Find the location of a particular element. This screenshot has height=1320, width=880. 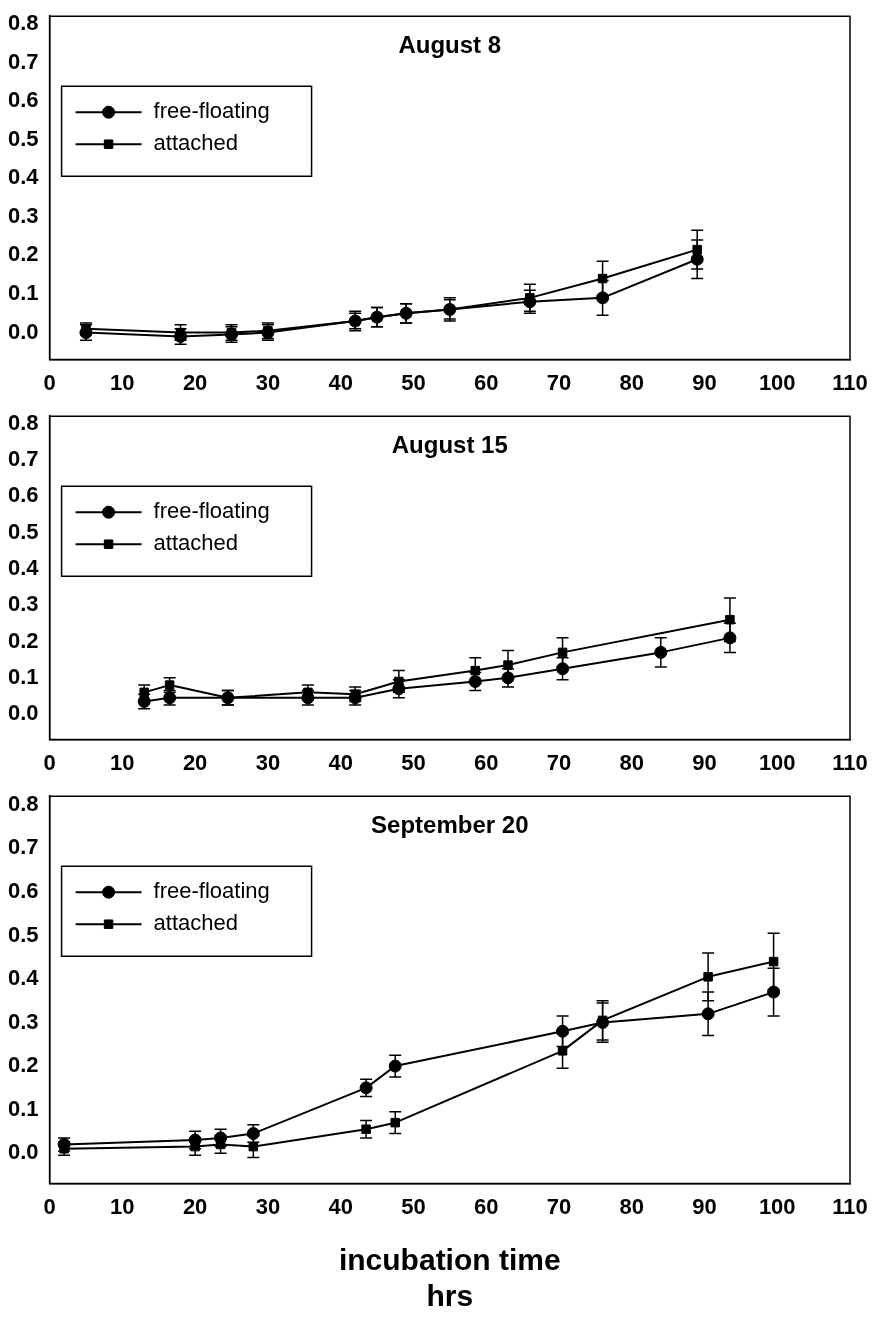

text: September 20 is located at coordinates (450, 824).